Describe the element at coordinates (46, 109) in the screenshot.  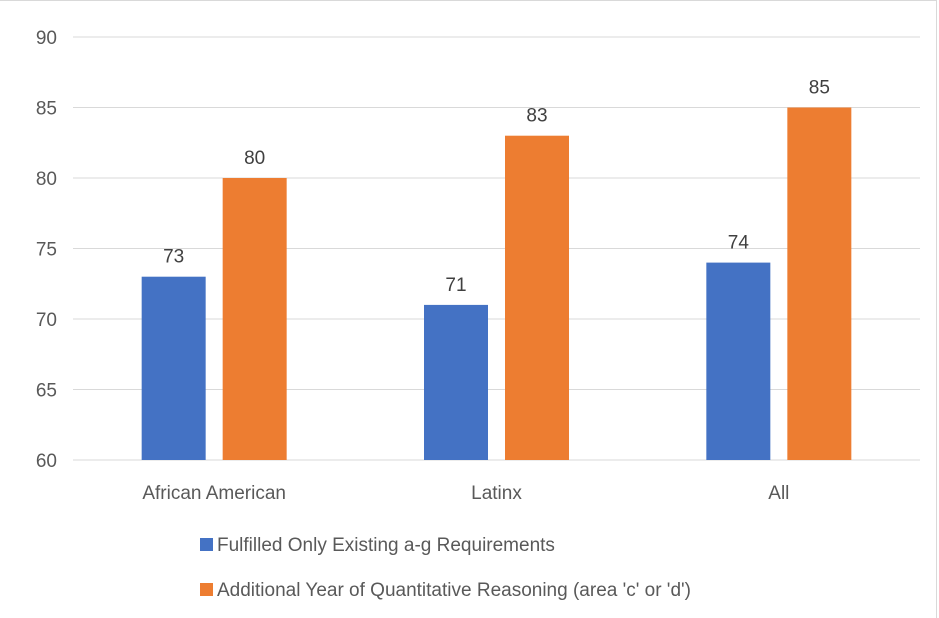
I see `y-tick-label: 85` at that location.